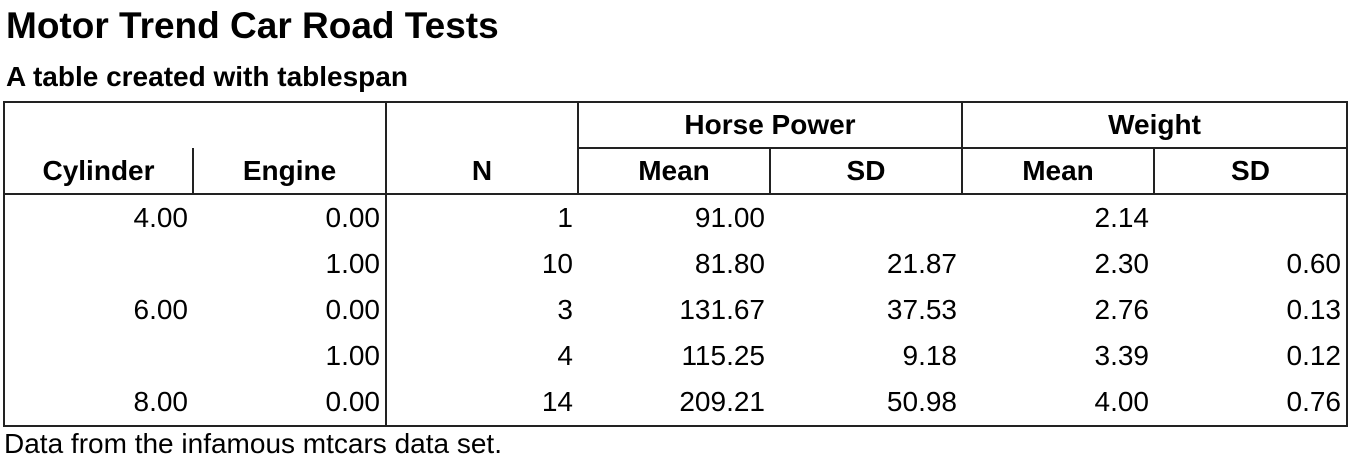  What do you see at coordinates (1058, 403) in the screenshot?
I see `cell-wt-mean: 4.00` at bounding box center [1058, 403].